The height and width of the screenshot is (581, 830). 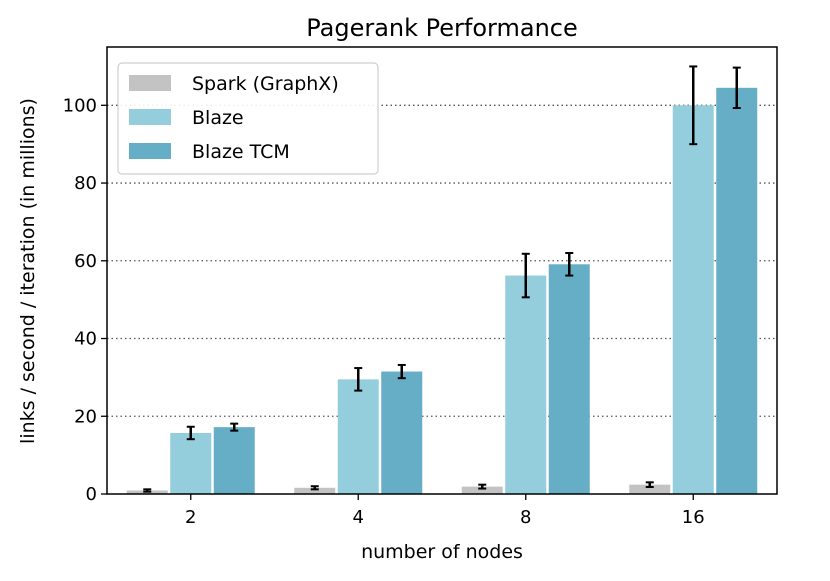 I want to click on x-axis-ticks: 2 4 8 16, so click(x=445, y=511).